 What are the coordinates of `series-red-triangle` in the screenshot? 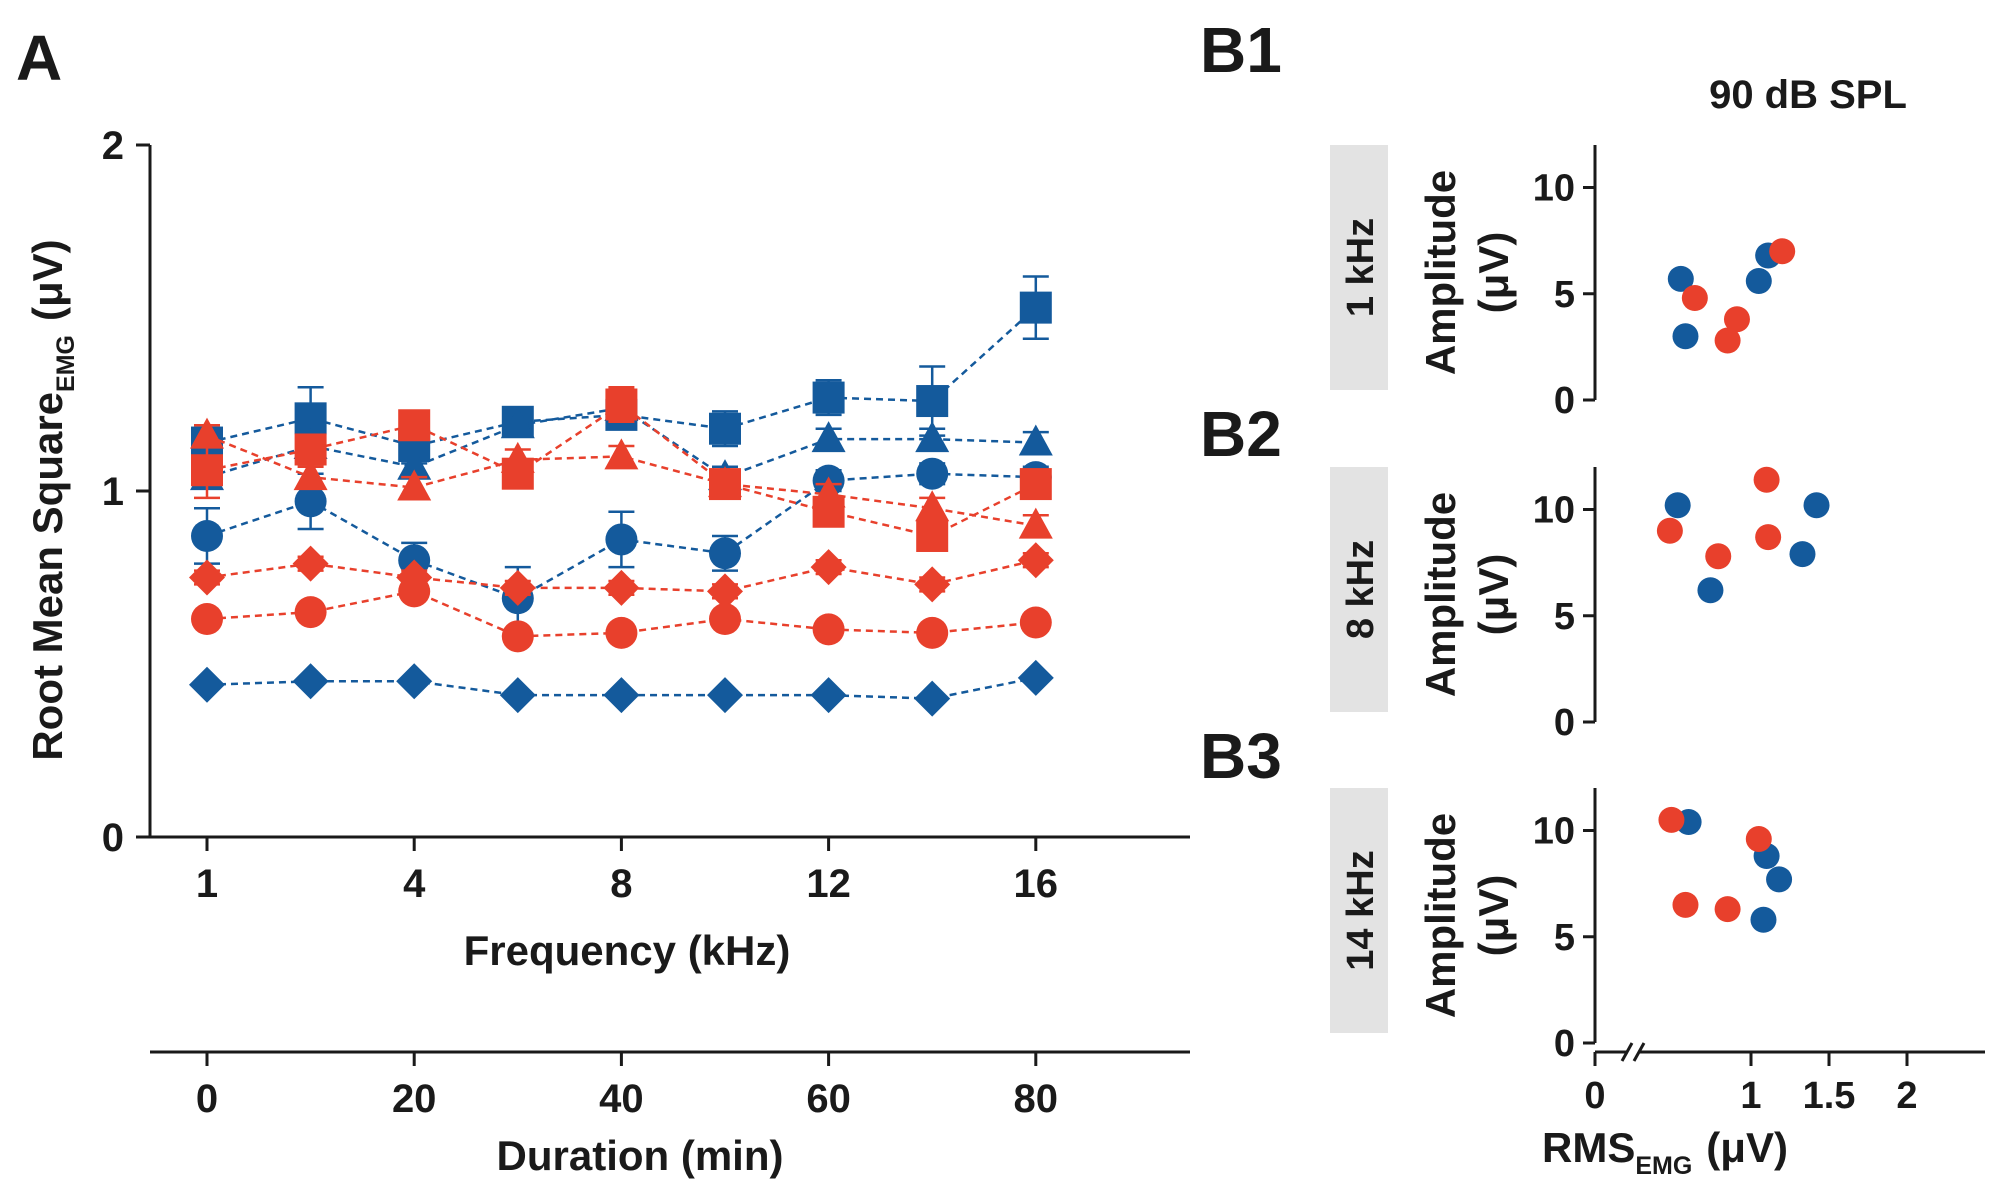 It's located at (621, 478).